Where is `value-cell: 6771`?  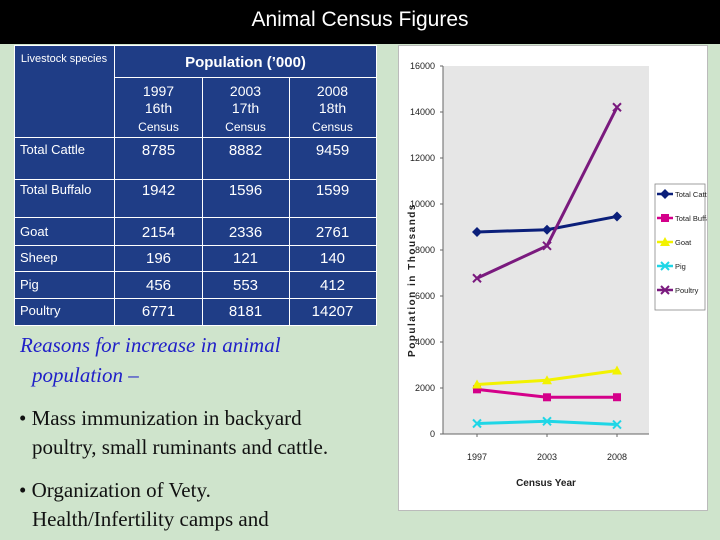 value-cell: 6771 is located at coordinates (158, 311).